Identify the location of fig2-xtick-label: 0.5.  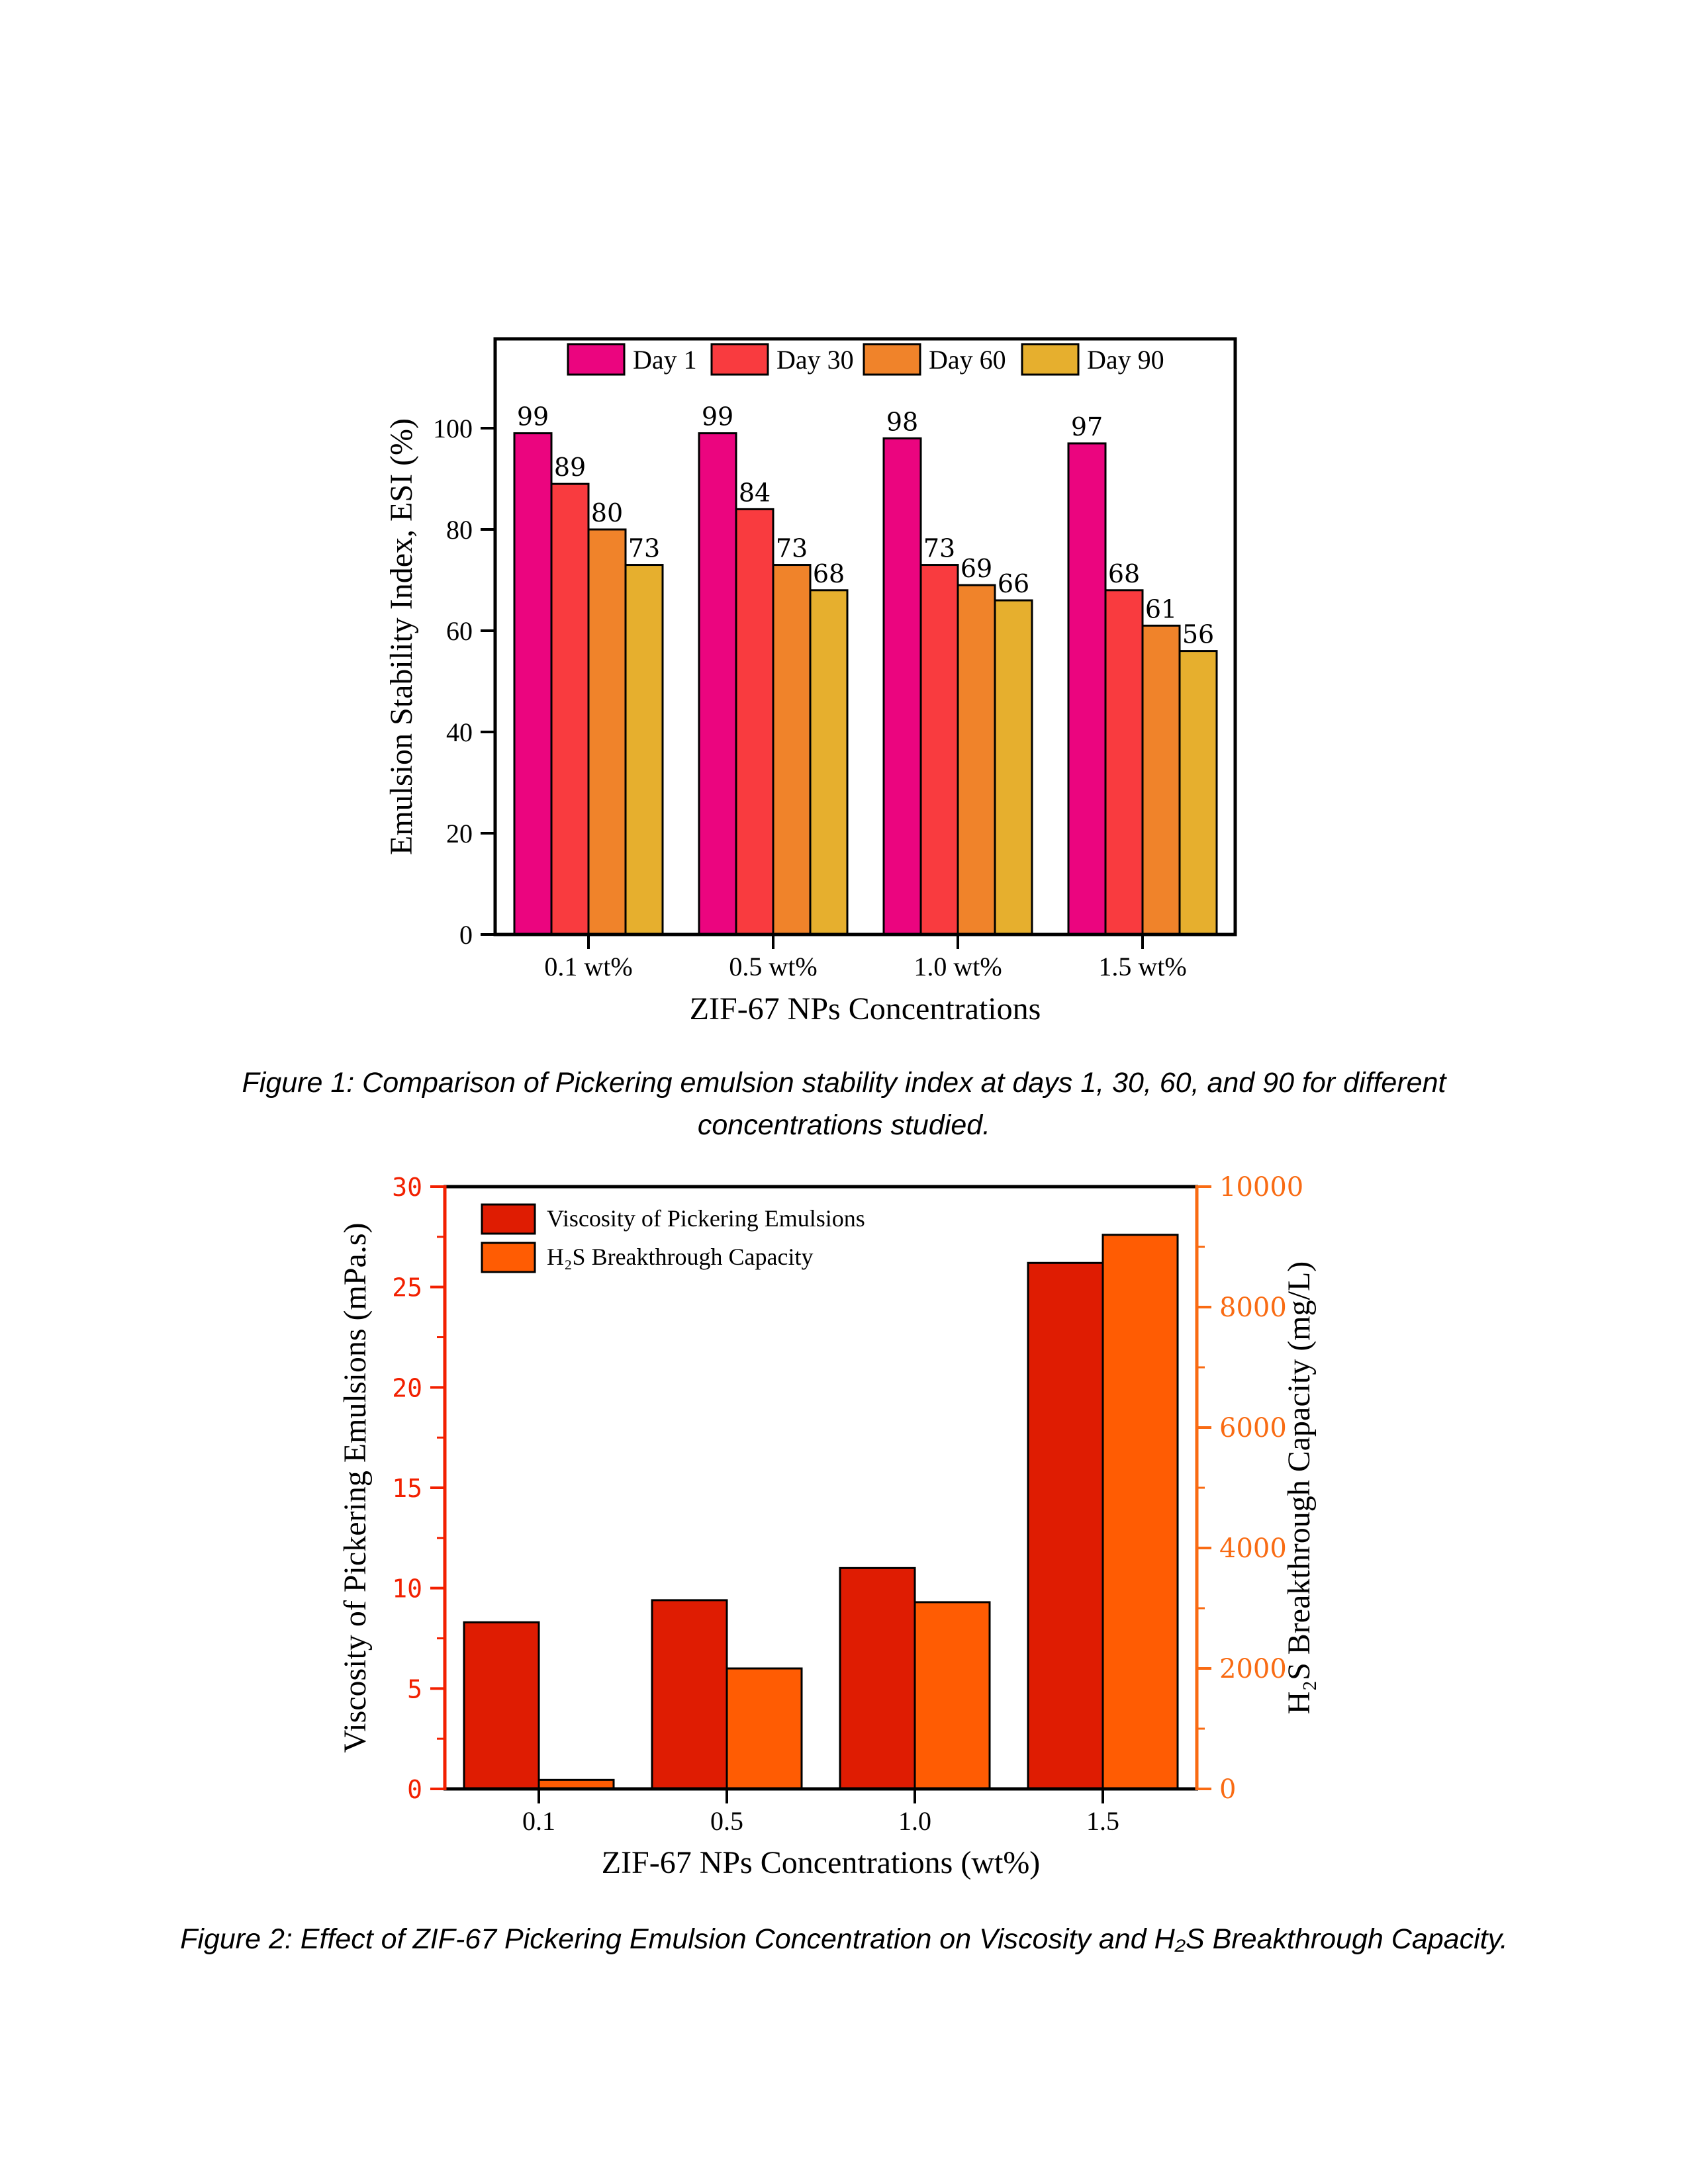
(726, 1821).